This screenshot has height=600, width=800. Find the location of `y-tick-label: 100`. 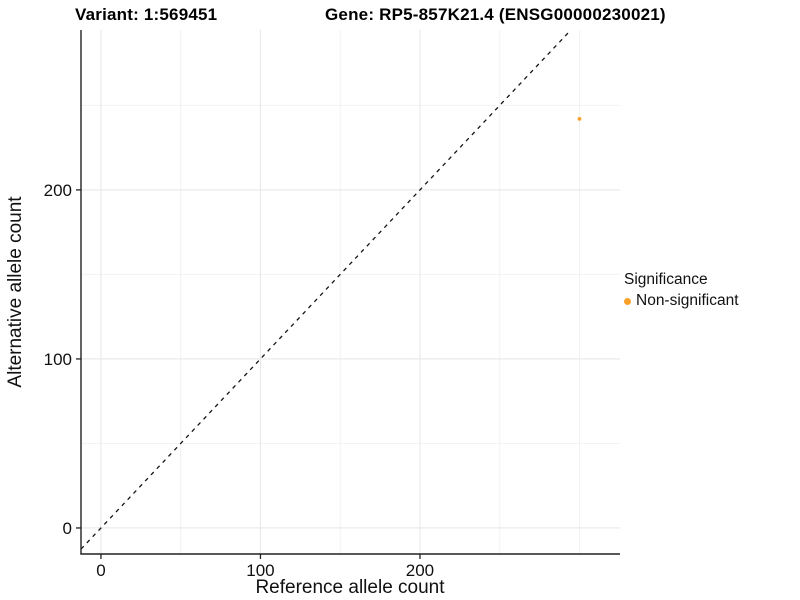

y-tick-label: 100 is located at coordinates (58, 359).